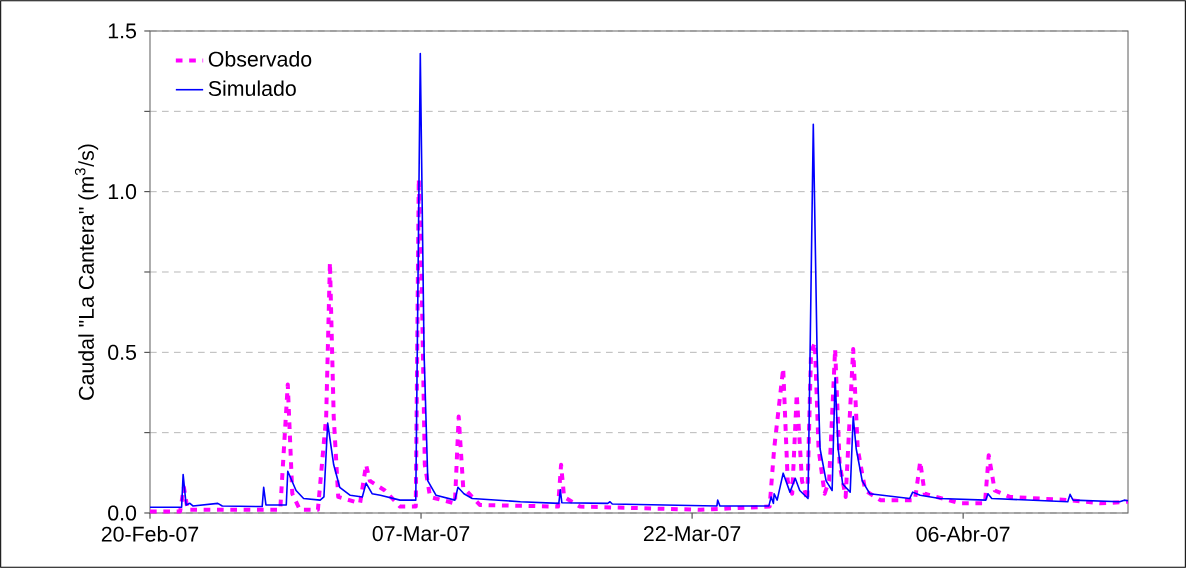 The image size is (1186, 568). Describe the element at coordinates (122, 31) in the screenshot. I see `y-tick-label: 1.5` at that location.